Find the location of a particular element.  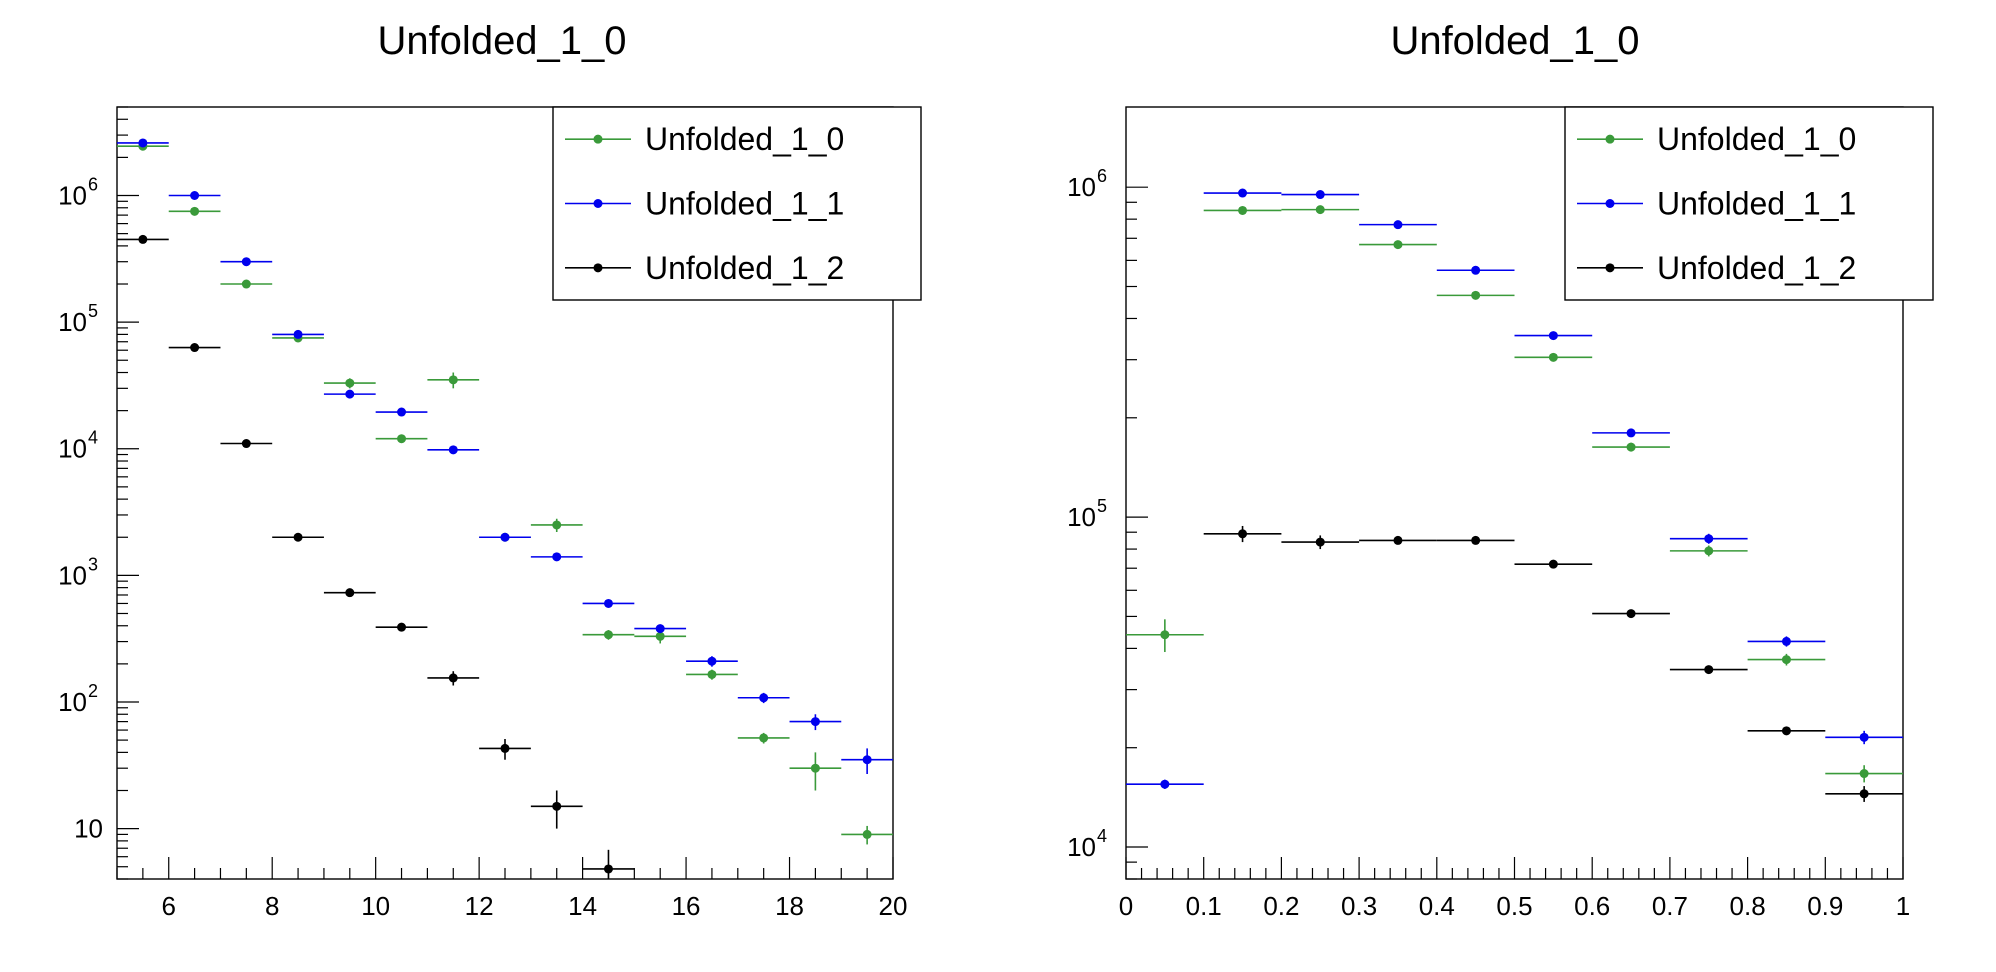

x-tick-label: 0.1 is located at coordinates (1204, 906).